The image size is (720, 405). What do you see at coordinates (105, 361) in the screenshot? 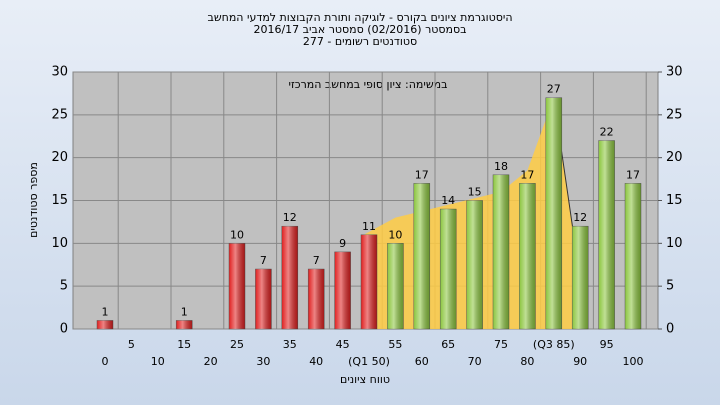
I see `x-tick-label: 0` at bounding box center [105, 361].